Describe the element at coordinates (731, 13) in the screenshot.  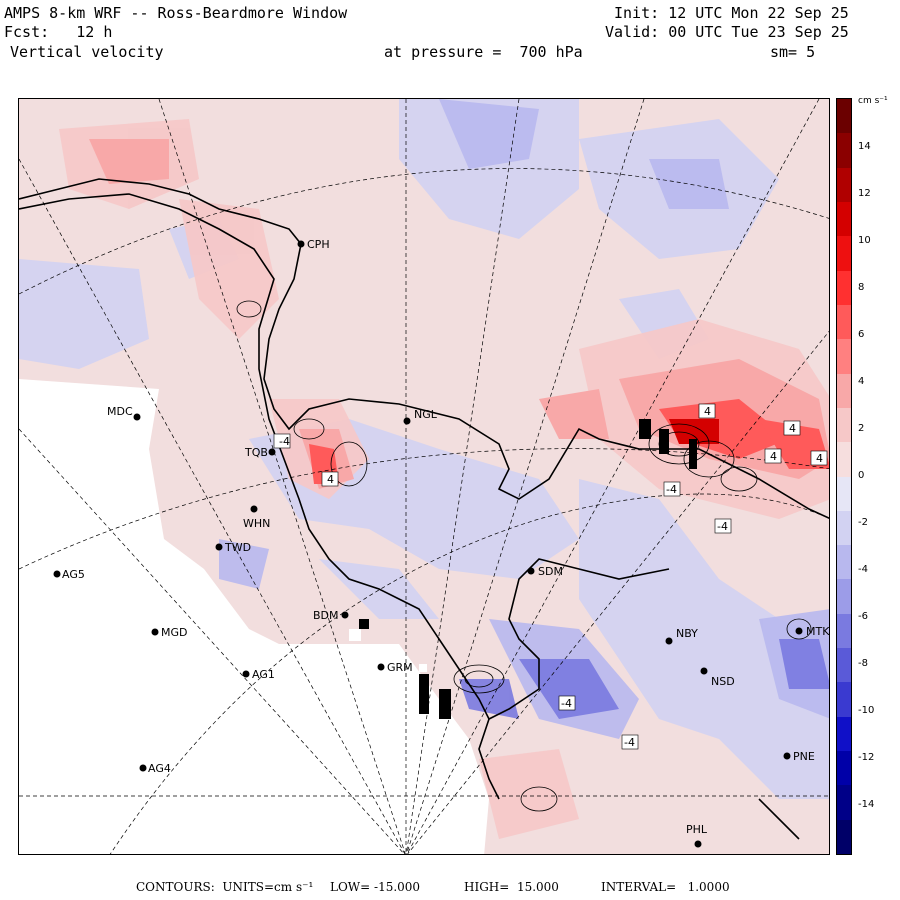
I see `init-time: Init: 12 UTC Mon 22 Sep 25` at that location.